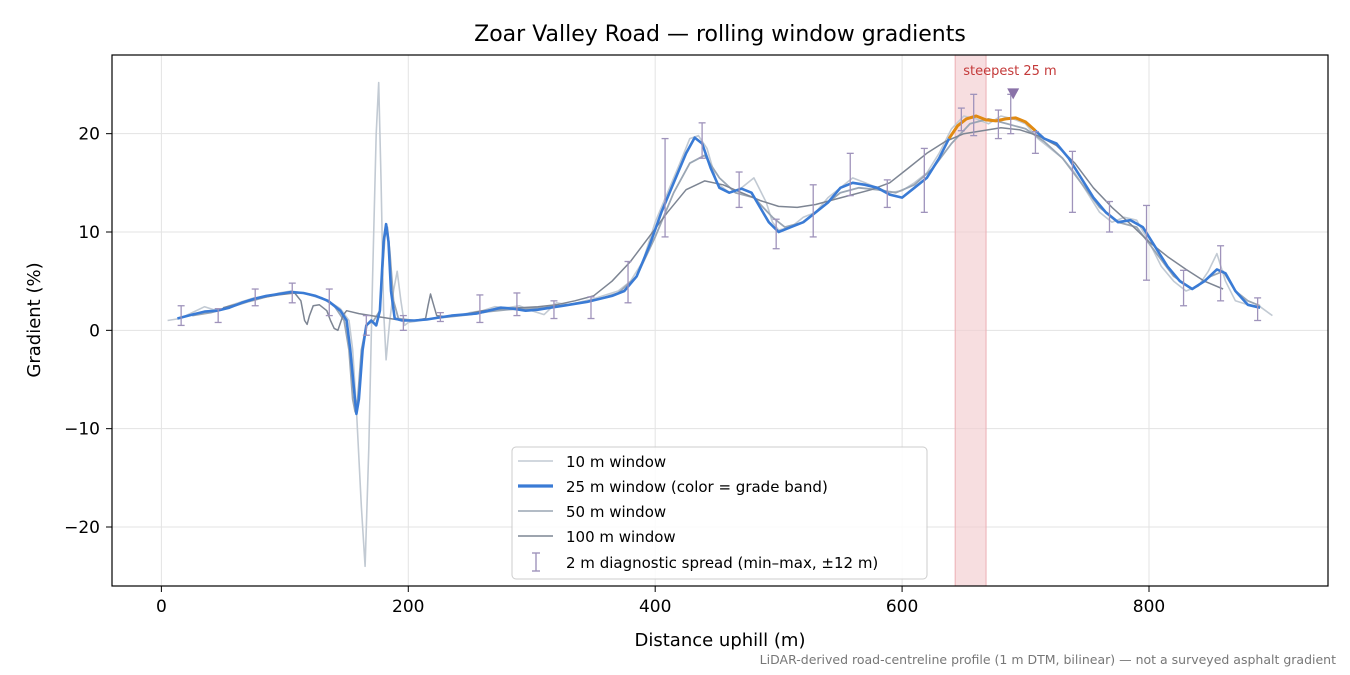 This screenshot has width=1350, height=675. What do you see at coordinates (621, 537) in the screenshot?
I see `legend-label-100m: 100 m window` at bounding box center [621, 537].